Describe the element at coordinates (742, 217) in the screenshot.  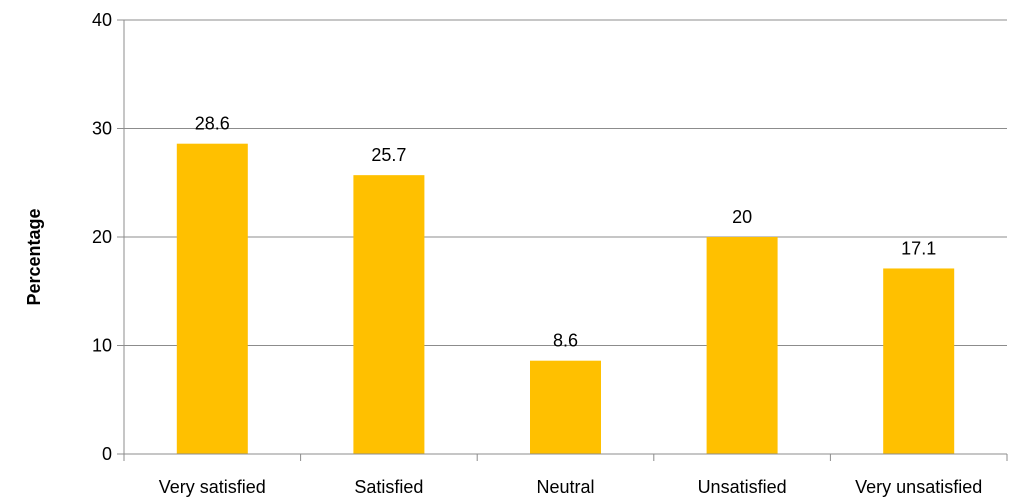
I see `data-label: 20` at that location.